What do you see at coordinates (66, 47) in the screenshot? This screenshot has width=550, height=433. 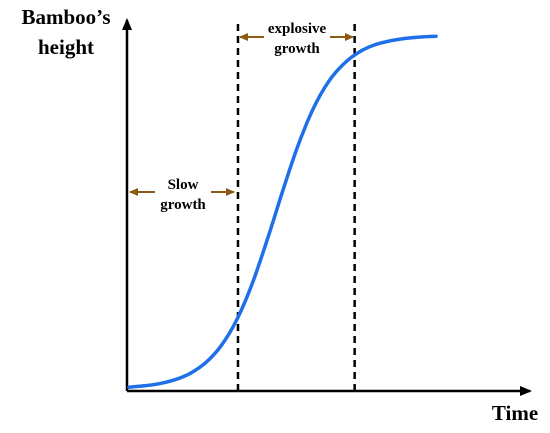 I see `y-axis-label-line-2: height` at bounding box center [66, 47].